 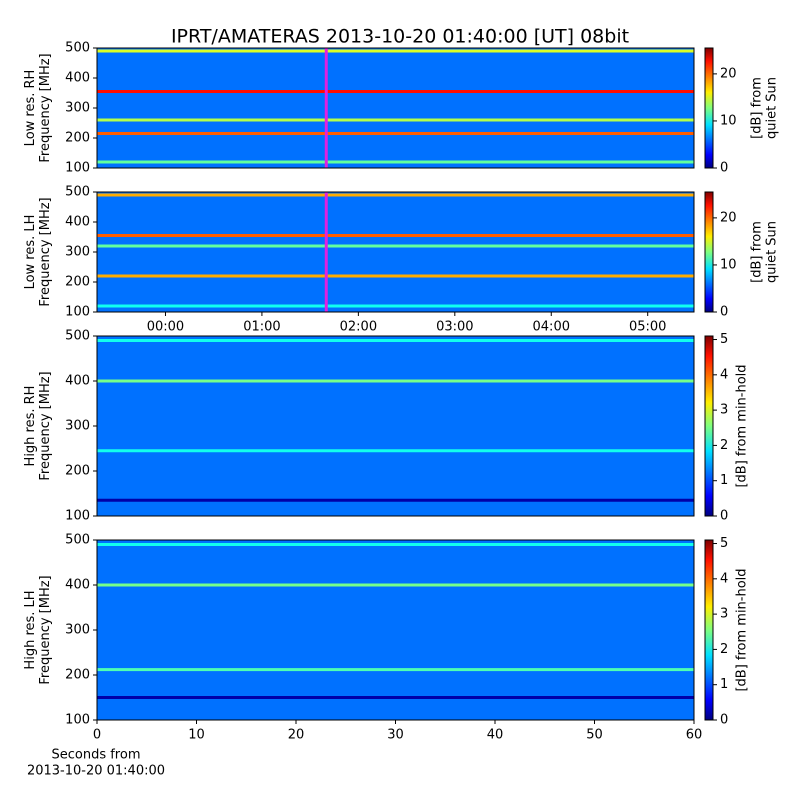 What do you see at coordinates (30, 629) in the screenshot?
I see `y-axis-label-line: High res. LH` at bounding box center [30, 629].